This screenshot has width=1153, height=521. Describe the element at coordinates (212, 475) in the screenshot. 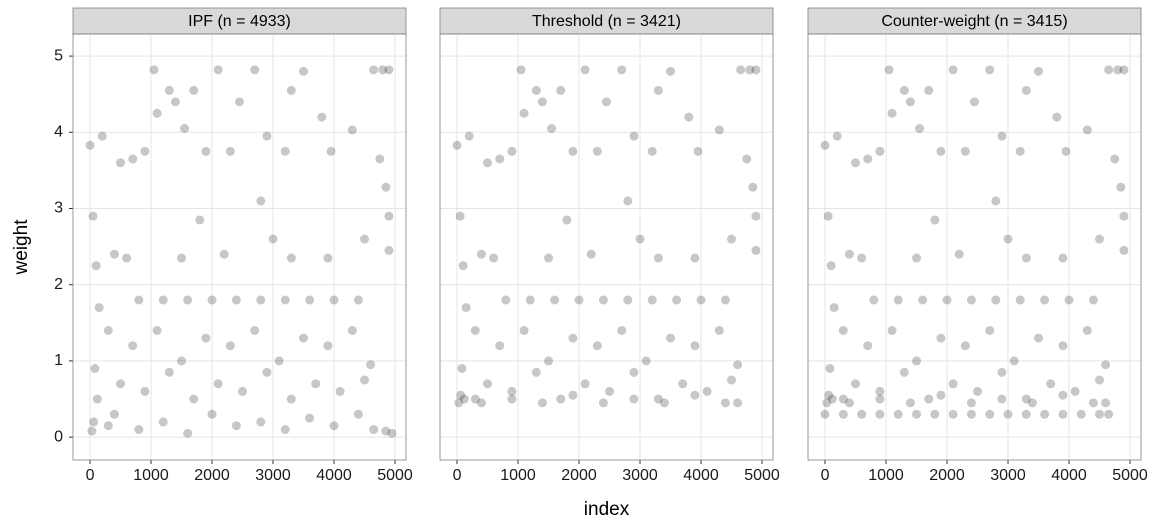

I see `x-tick-label: 2000` at that location.